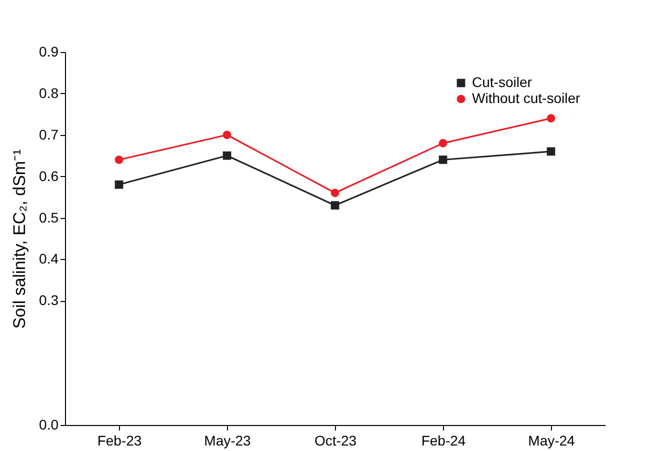  What do you see at coordinates (228, 440) in the screenshot?
I see `x-tick-label: May-23` at bounding box center [228, 440].